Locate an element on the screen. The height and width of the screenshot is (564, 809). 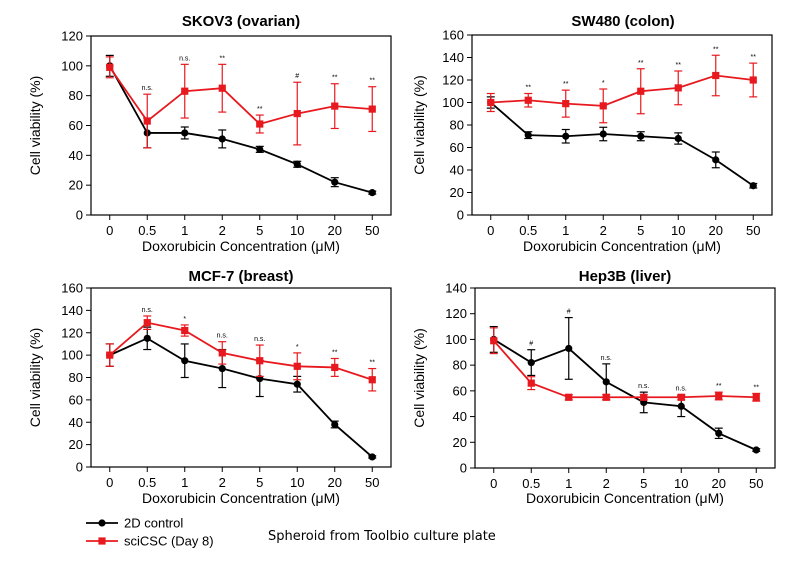
legend-marker is located at coordinates (102, 523).